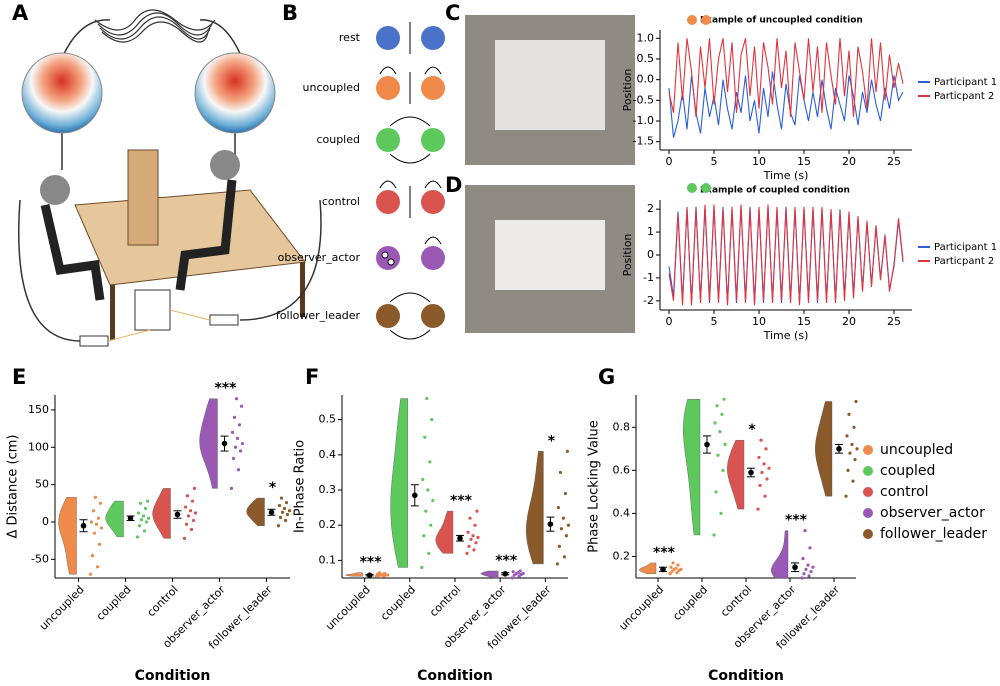 The image size is (1000, 686). I want to click on legend-label: coupled, so click(907, 471).